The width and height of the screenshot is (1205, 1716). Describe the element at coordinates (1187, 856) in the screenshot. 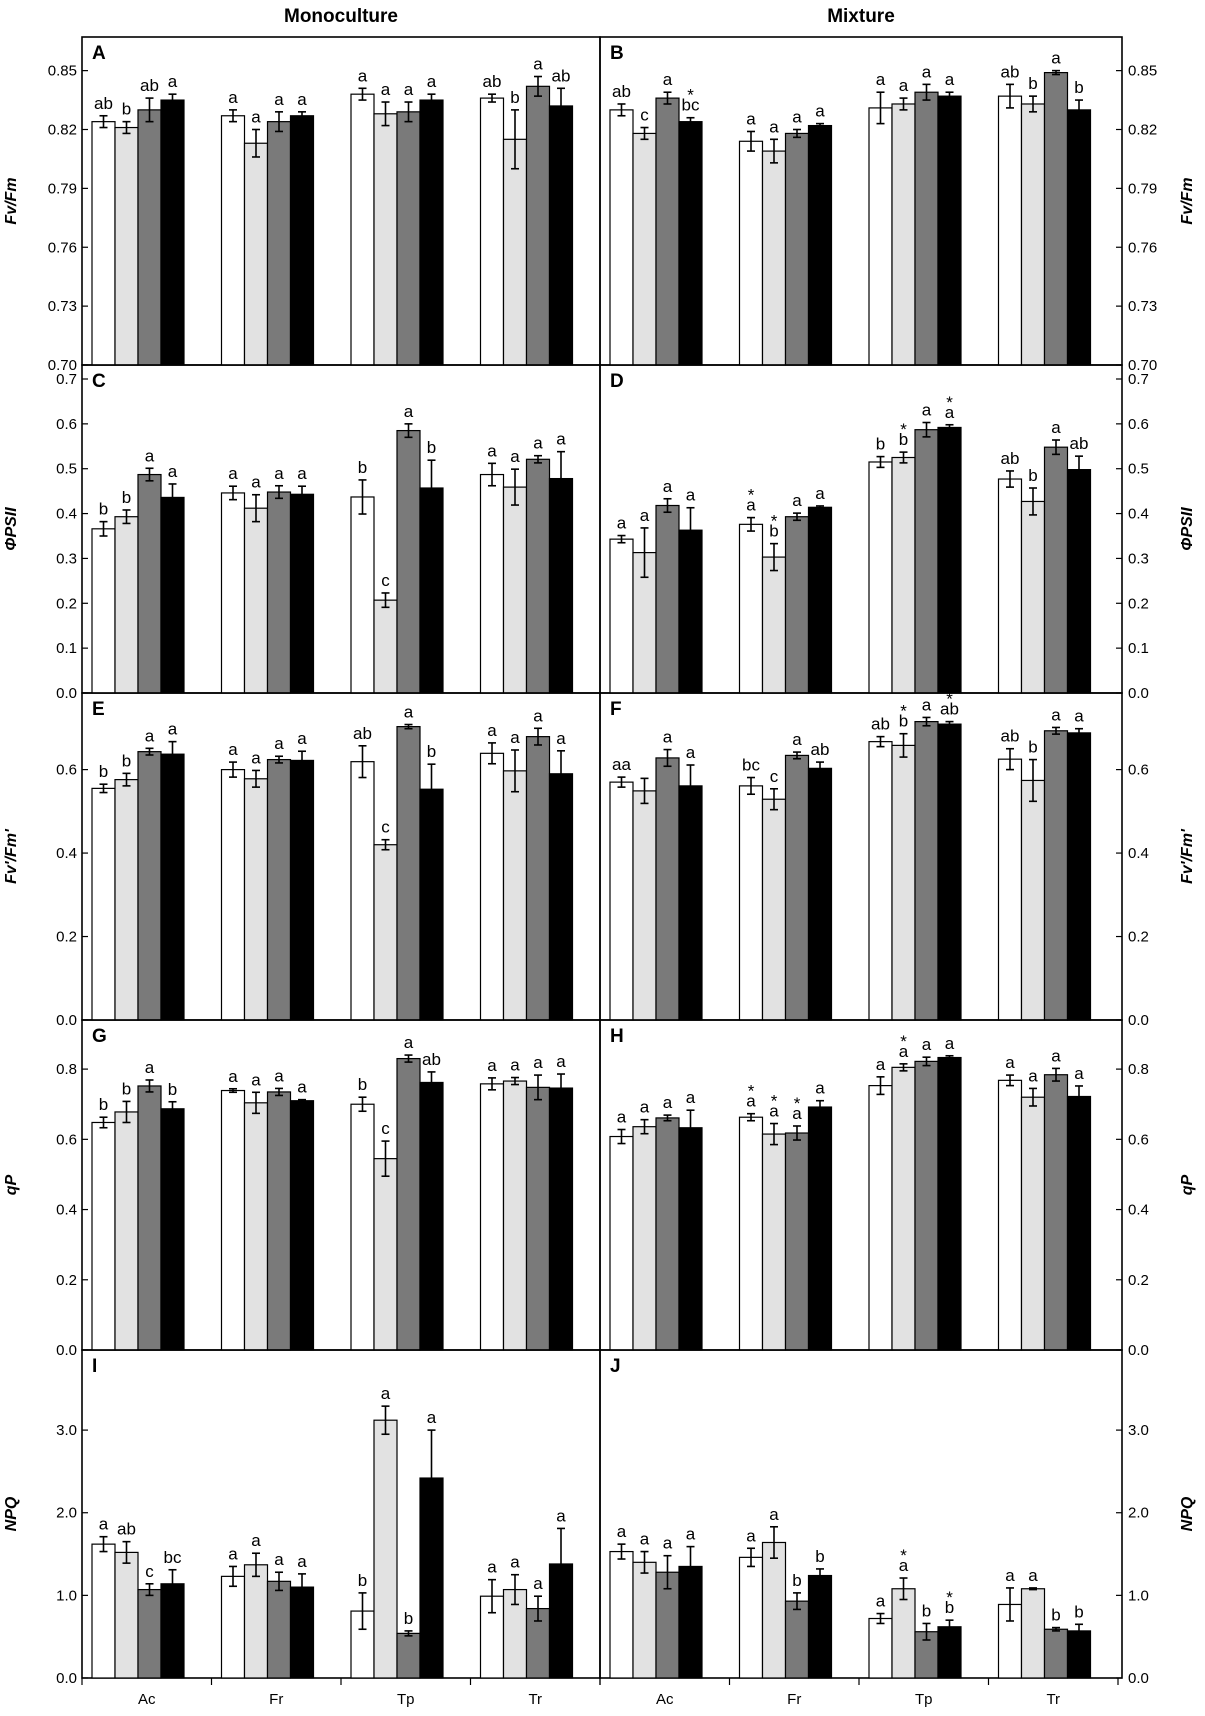

I see `y-axis-label: Fv'/Fm'` at that location.